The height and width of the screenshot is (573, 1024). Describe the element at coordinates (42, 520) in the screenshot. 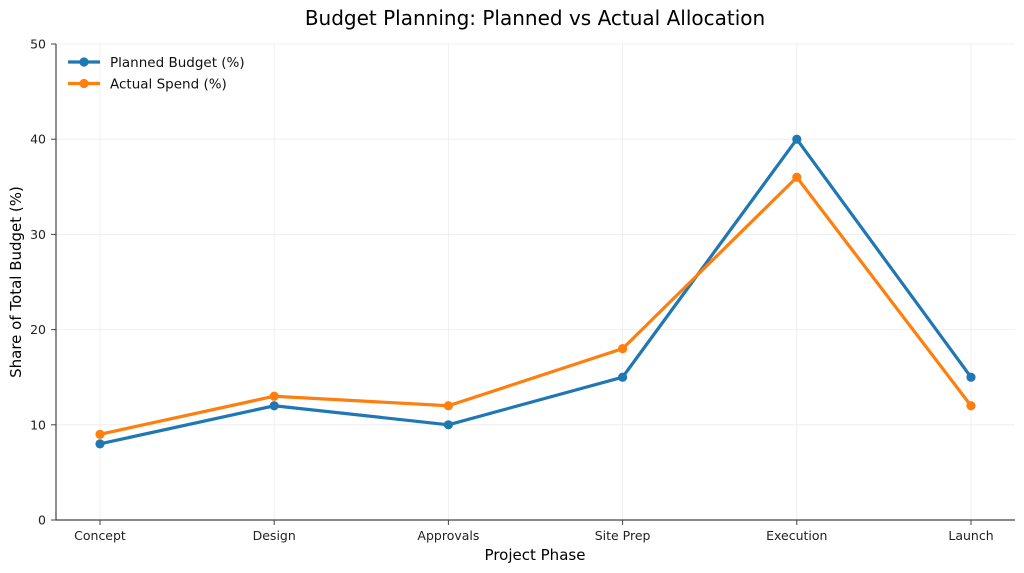

I see `y-tick-label: 0` at that location.